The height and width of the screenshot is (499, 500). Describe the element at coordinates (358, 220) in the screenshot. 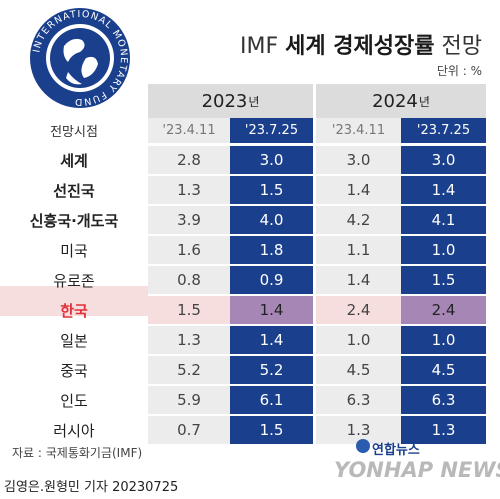

I see `table-cell: 4.2` at that location.